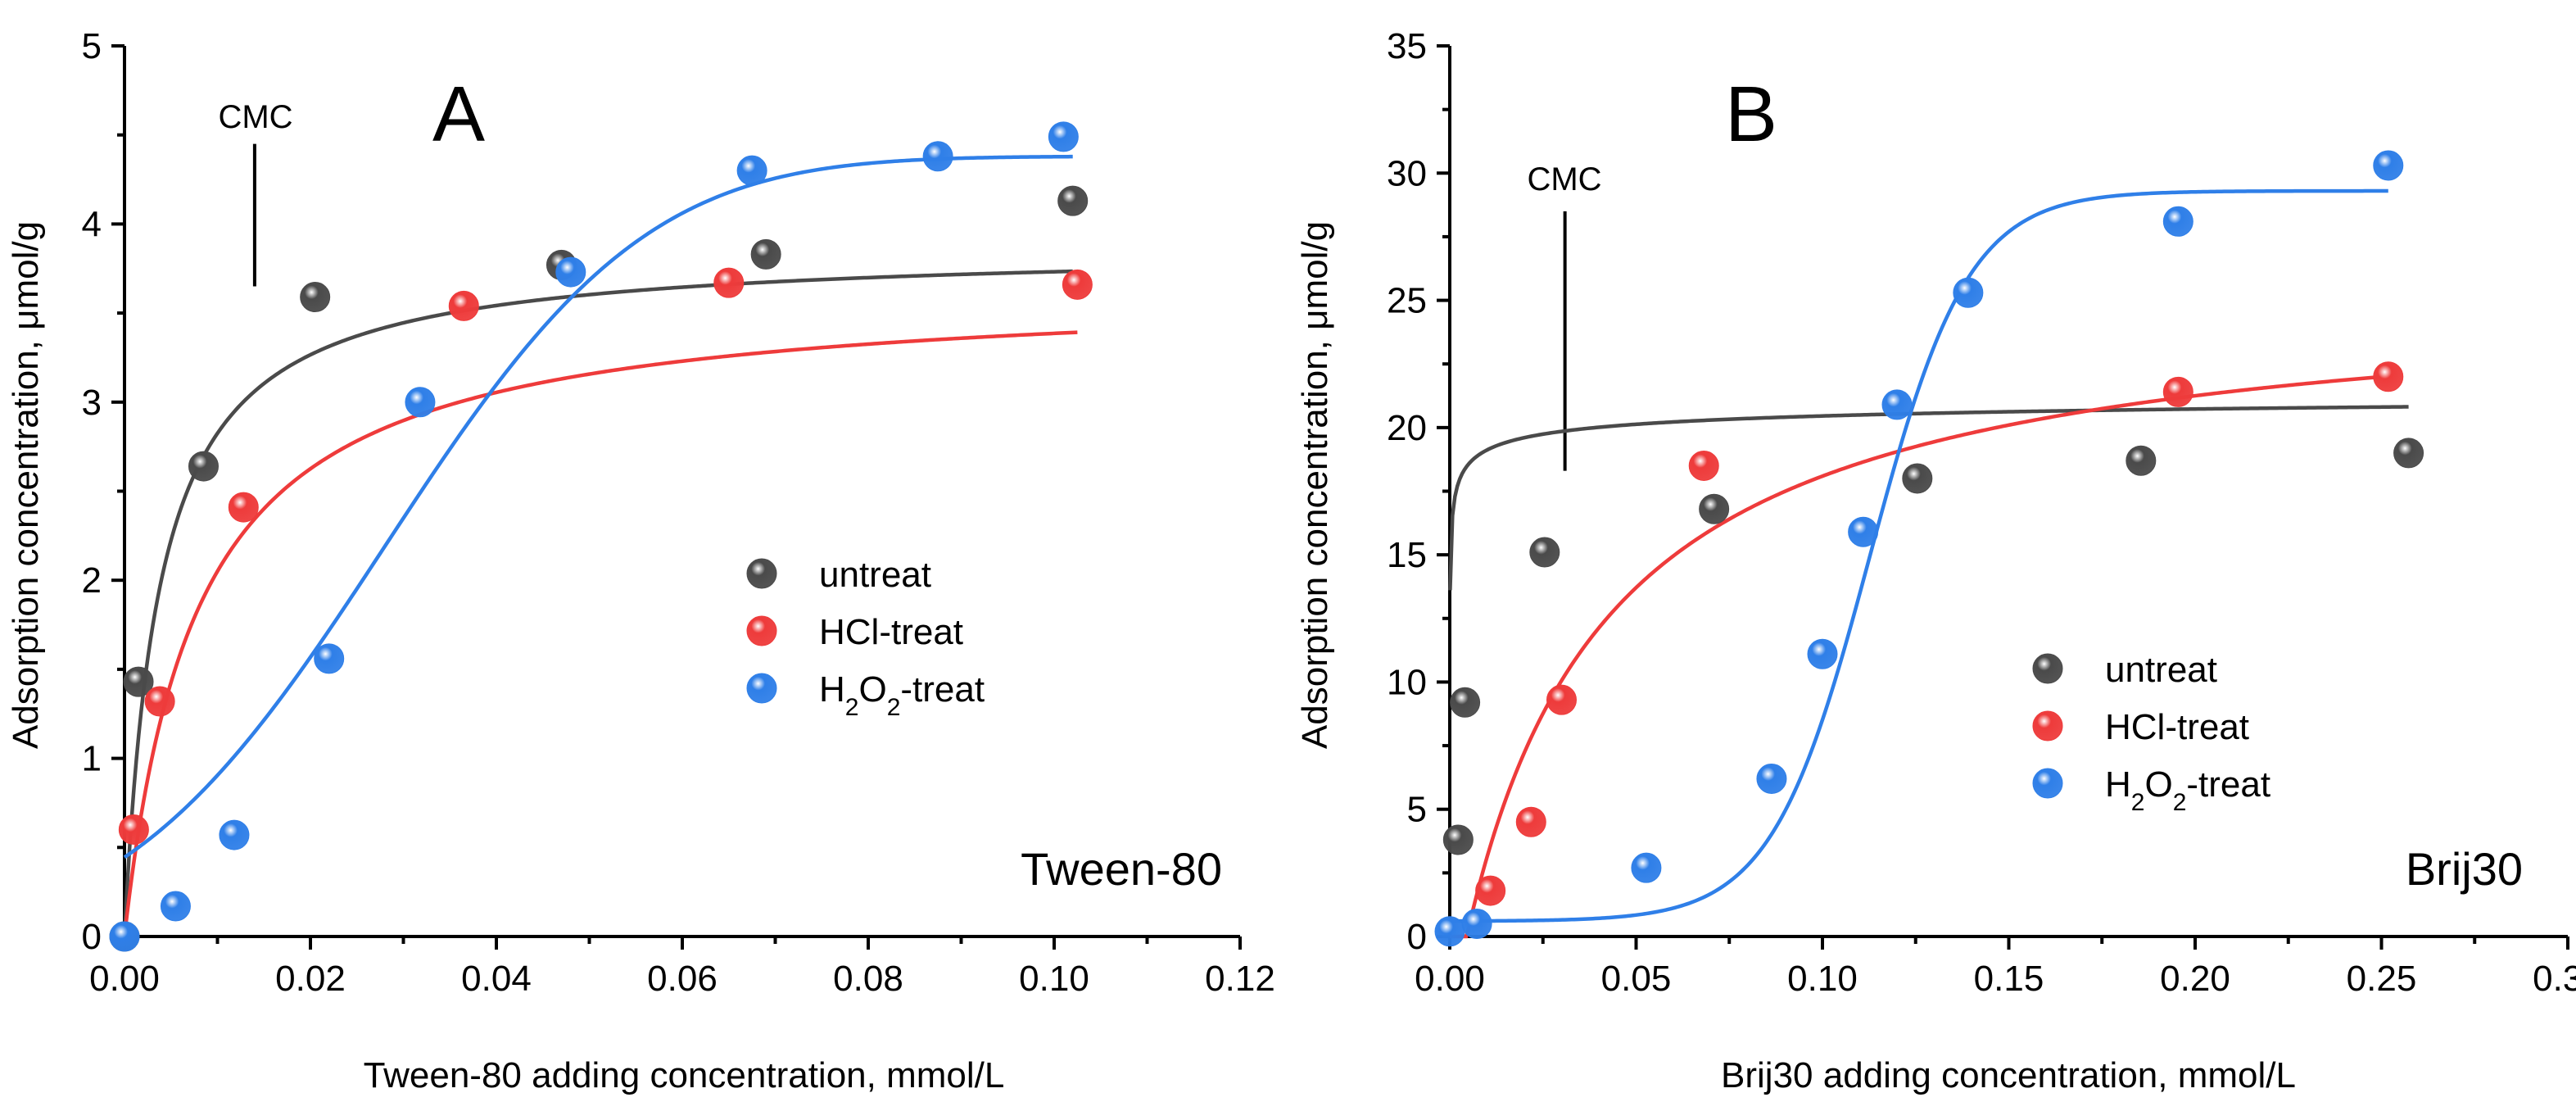 The image size is (2576, 1102). Describe the element at coordinates (1564, 179) in the screenshot. I see `cmc-label-b: CMC` at that location.